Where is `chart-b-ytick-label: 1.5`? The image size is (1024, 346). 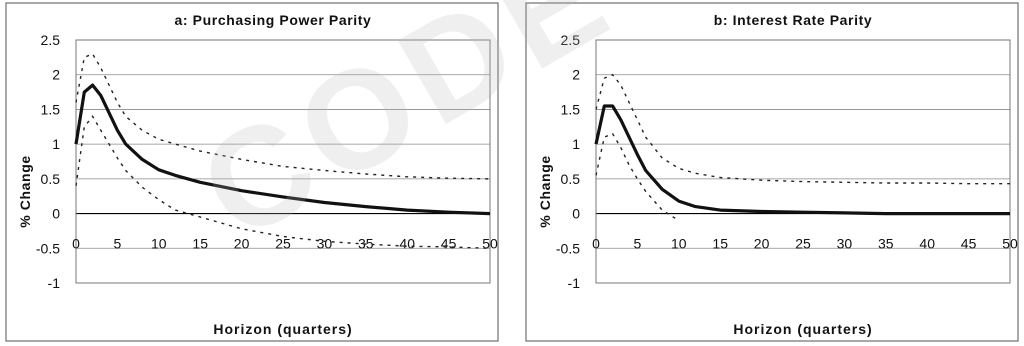
chart-b-ytick-label: 1.5 is located at coordinates (571, 109).